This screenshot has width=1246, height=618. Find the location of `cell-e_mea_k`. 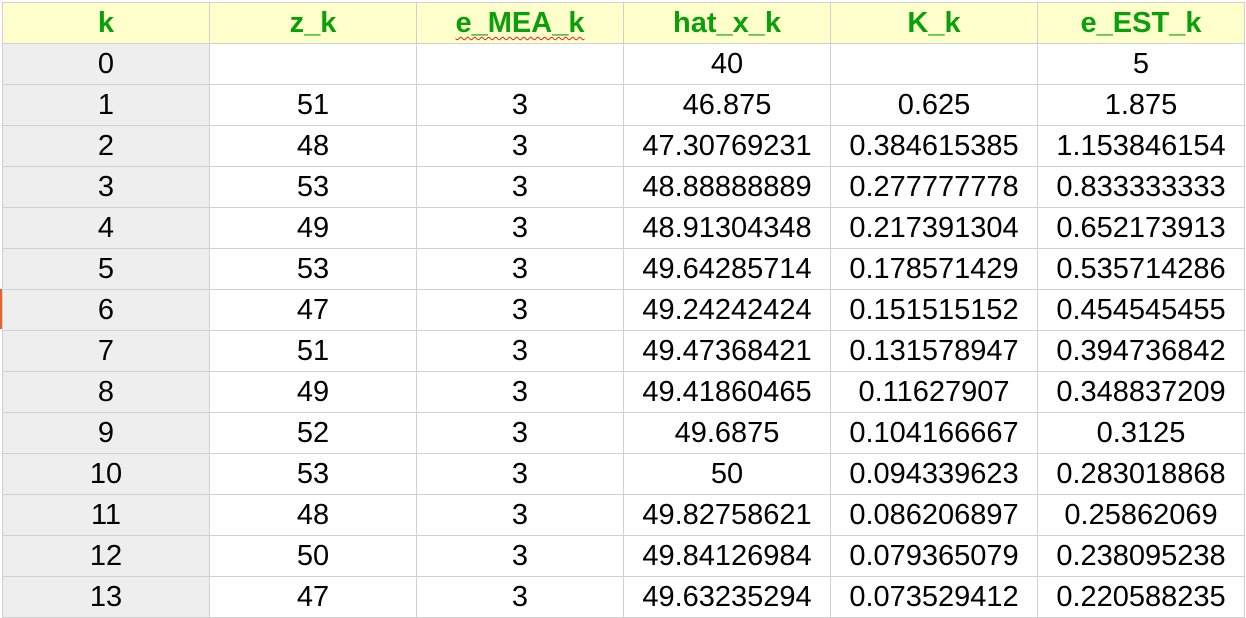

cell-e_mea_k is located at coordinates (520, 64).